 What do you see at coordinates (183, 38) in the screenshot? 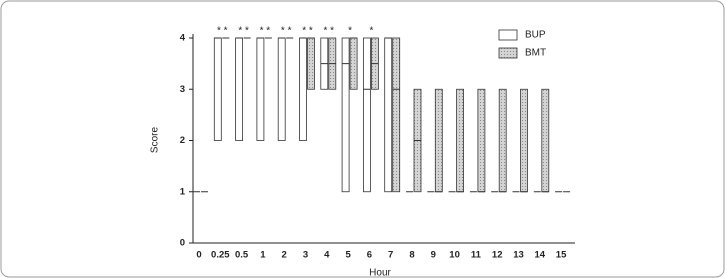
I see `y-tick-label: 4` at bounding box center [183, 38].